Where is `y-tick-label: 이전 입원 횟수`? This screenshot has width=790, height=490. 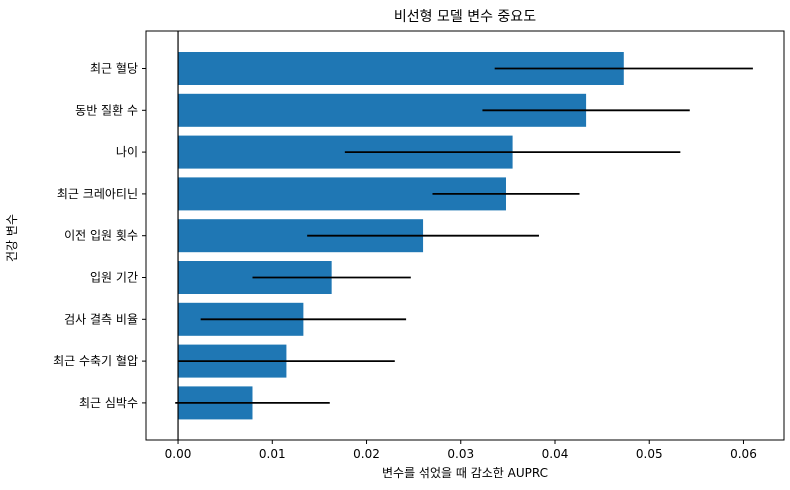 y-tick-label: 이전 입원 횟수 is located at coordinates (101, 236).